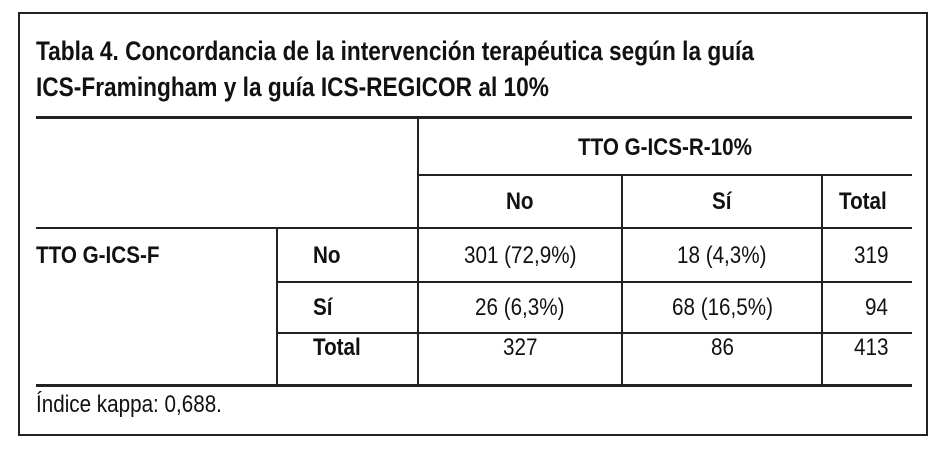 The height and width of the screenshot is (458, 948). I want to click on column-header: Sí, so click(722, 201).